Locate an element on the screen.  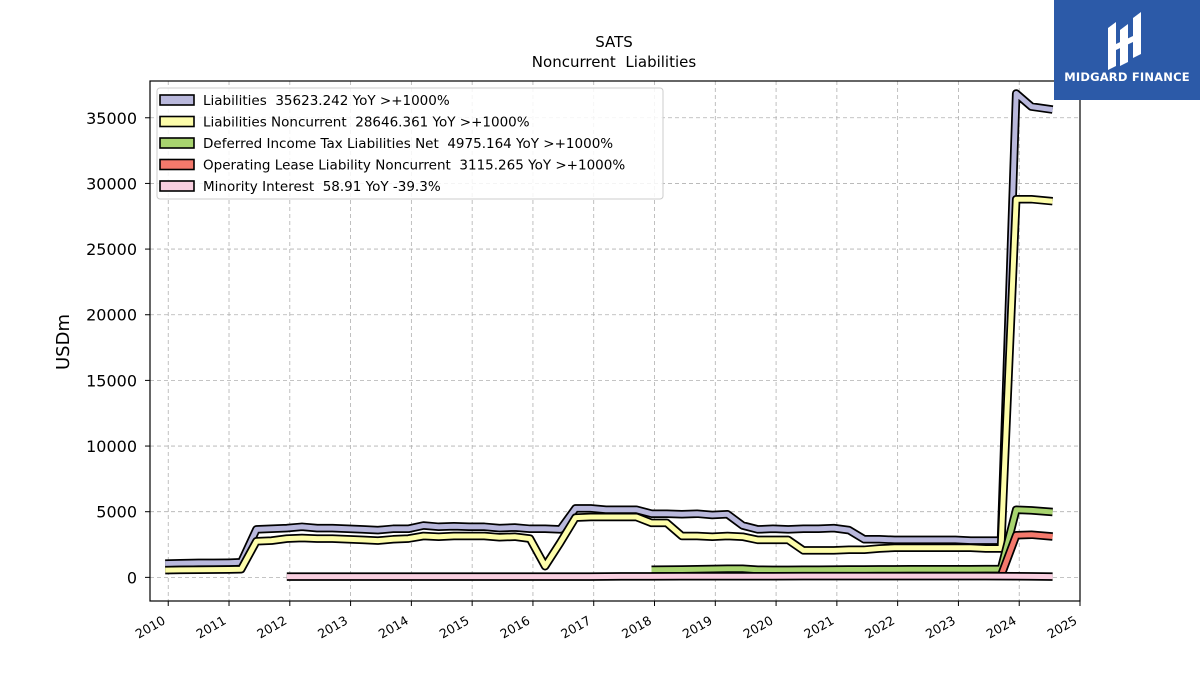
chart-subtitle: Noncurrent Liabilities is located at coordinates (614, 62).